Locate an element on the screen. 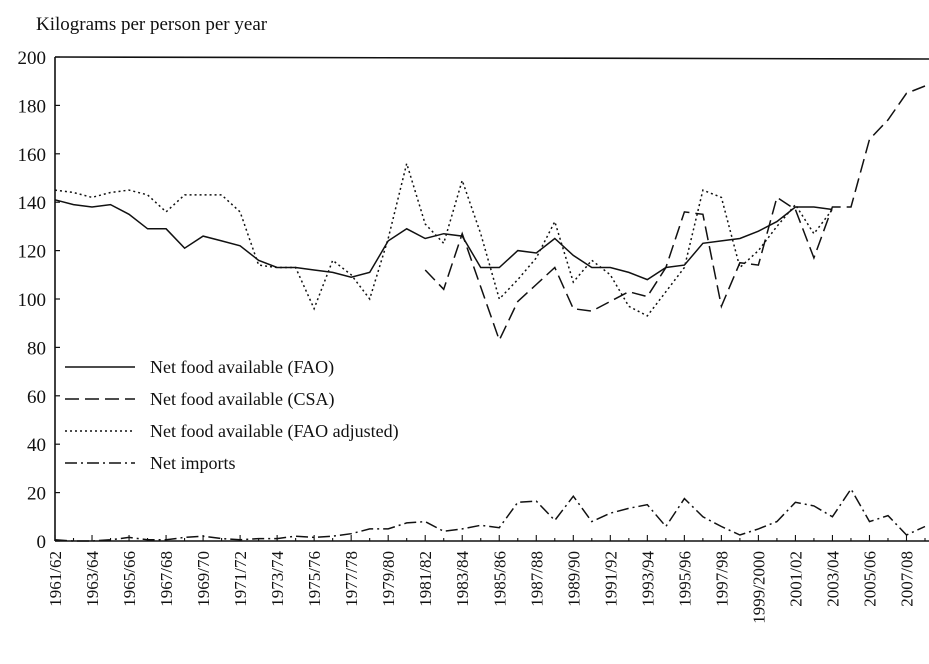  legend-label: Net imports is located at coordinates (193, 463).